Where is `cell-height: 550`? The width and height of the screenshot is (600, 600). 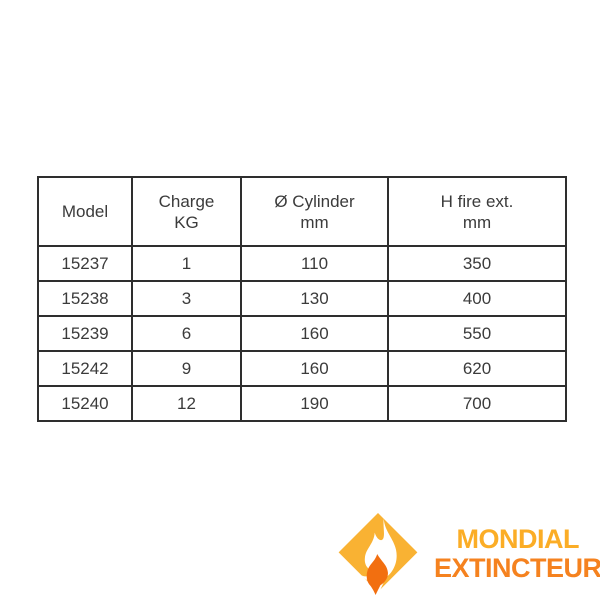
cell-height: 550 is located at coordinates (477, 333).